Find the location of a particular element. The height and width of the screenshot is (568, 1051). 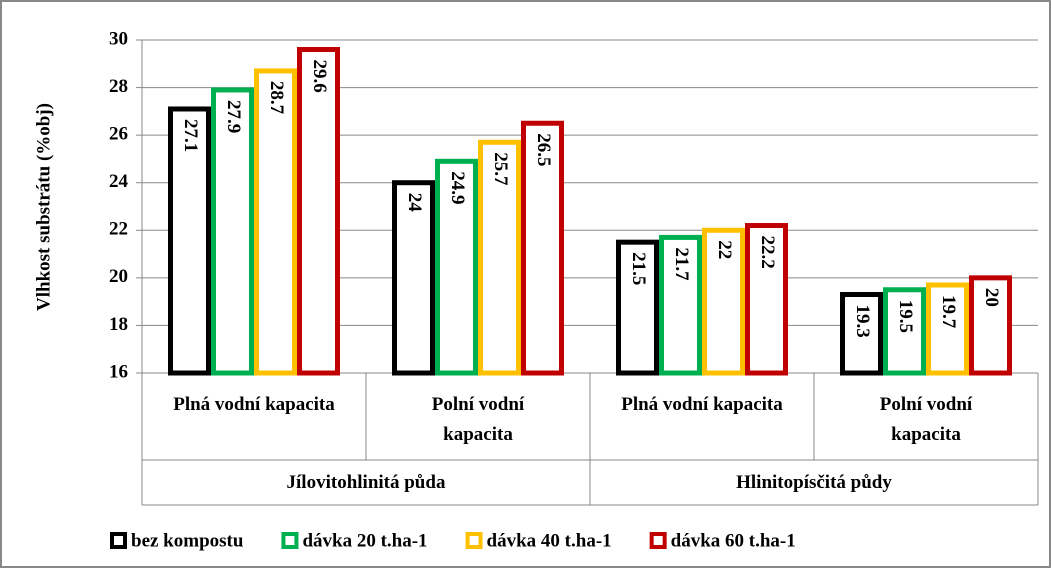

group-label: Hlinitopísčitá půdy is located at coordinates (814, 482).